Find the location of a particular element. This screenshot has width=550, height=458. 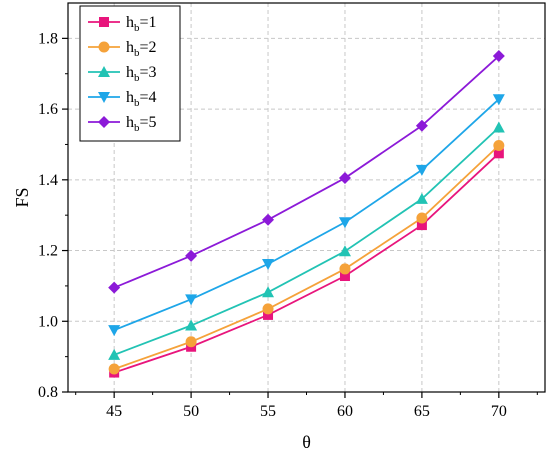

legend: hb=1 hb=2 hb=3 hb=4 hb=5 is located at coordinates (130, 73).